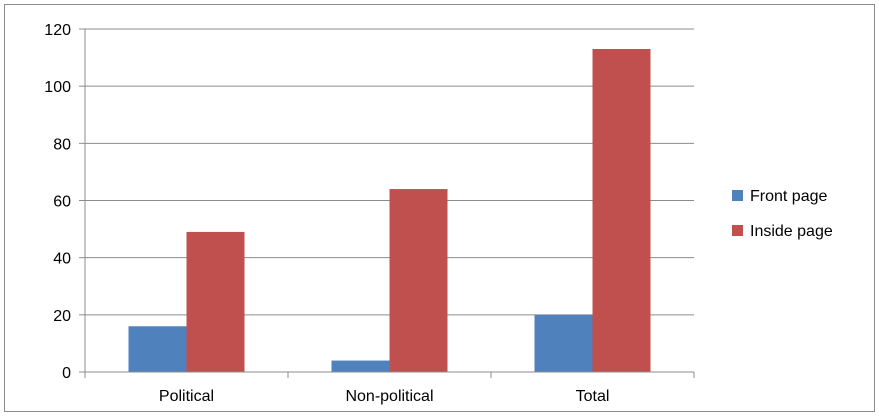  I want to click on x-axis-labels: Political Non-political Total, so click(384, 396).